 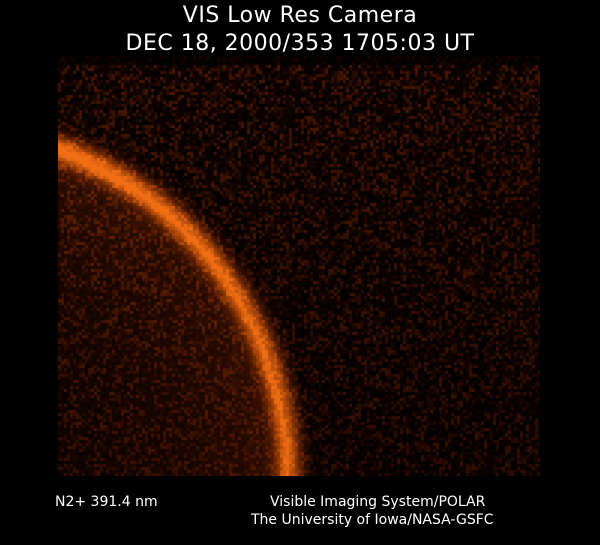 What do you see at coordinates (106, 502) in the screenshot?
I see `wavelength-label: N2+ 391.4 nm` at bounding box center [106, 502].